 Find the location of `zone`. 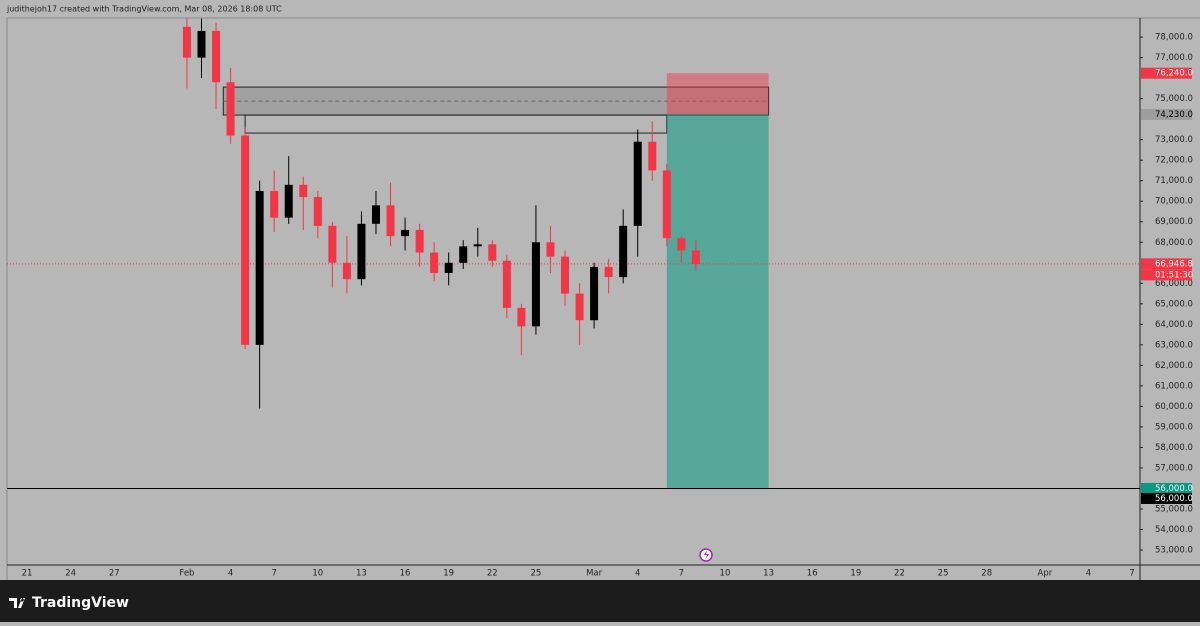

zone is located at coordinates (496, 101).